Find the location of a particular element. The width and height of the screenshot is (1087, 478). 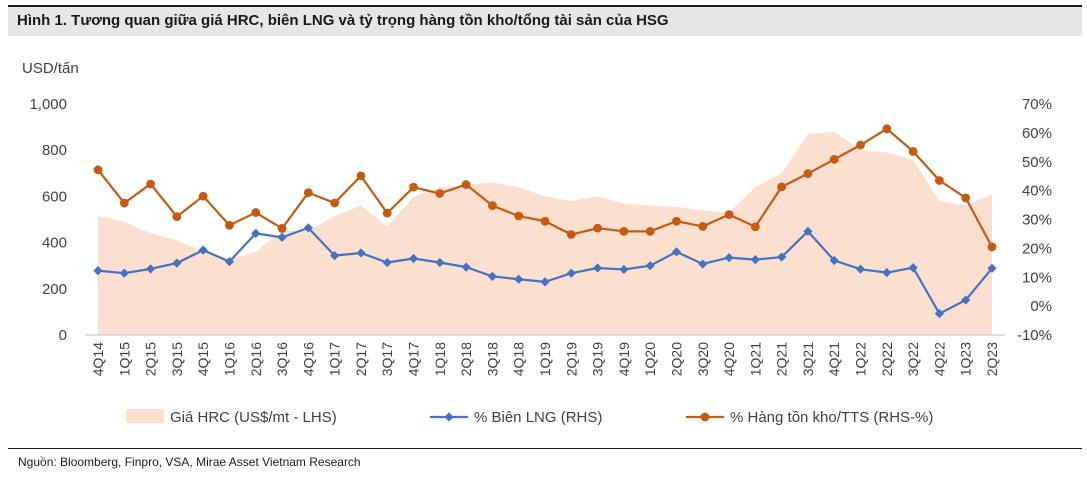

legend-swatch-hrc is located at coordinates (145, 416).